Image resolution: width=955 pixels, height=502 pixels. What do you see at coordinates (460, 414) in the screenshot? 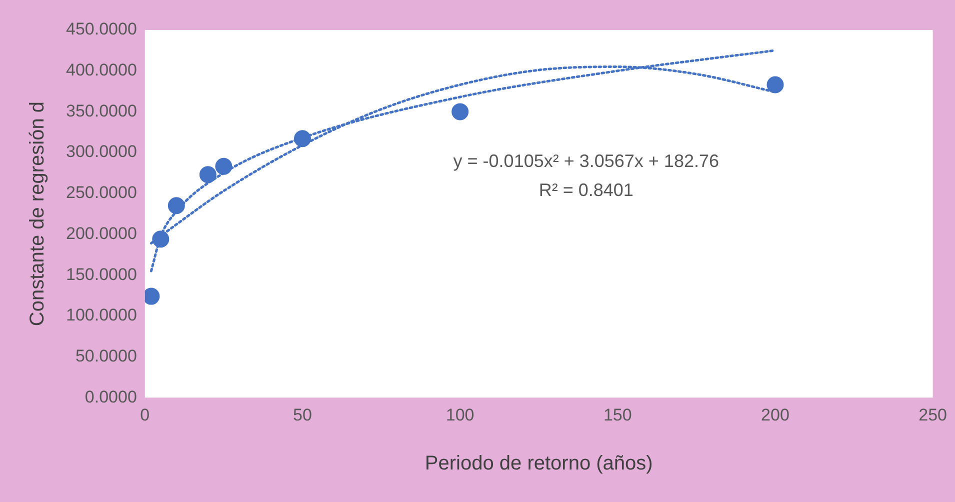
I see `x-tick-label: 100` at bounding box center [460, 414].